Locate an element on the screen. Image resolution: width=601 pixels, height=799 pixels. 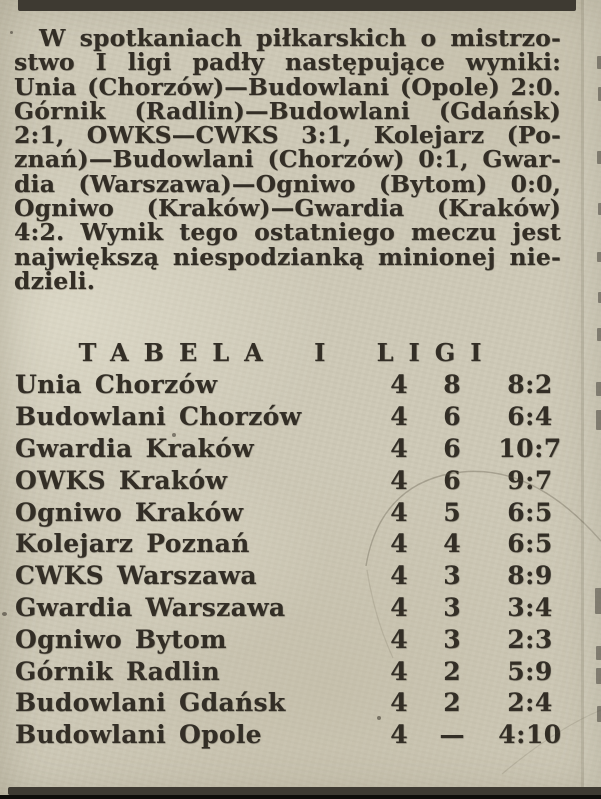
table-row: Budowlani Chorzów 4 6 6:4 is located at coordinates (299, 417).